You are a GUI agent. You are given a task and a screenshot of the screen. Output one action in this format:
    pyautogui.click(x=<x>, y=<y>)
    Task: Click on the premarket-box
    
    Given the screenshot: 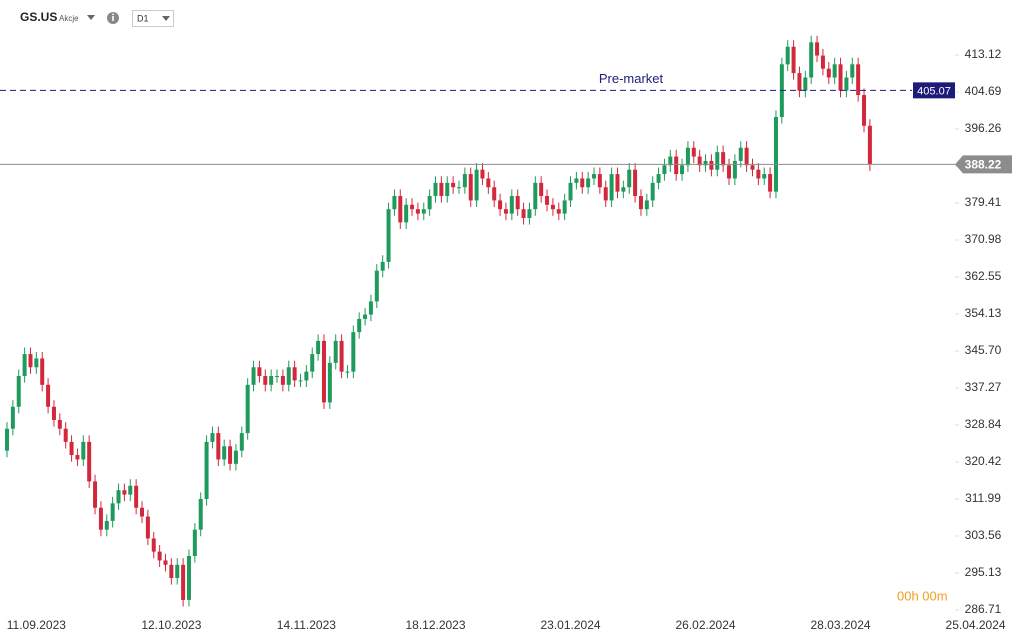 What is the action you would take?
    pyautogui.click(x=934, y=90)
    